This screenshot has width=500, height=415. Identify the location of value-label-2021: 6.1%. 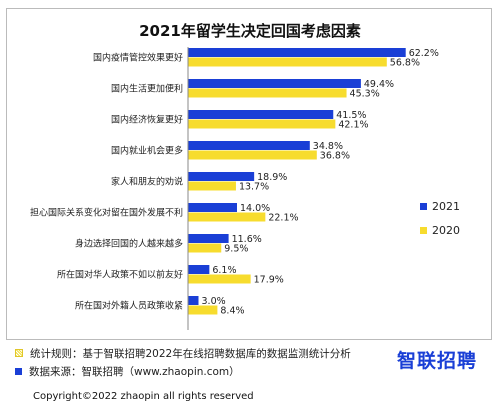
(224, 270).